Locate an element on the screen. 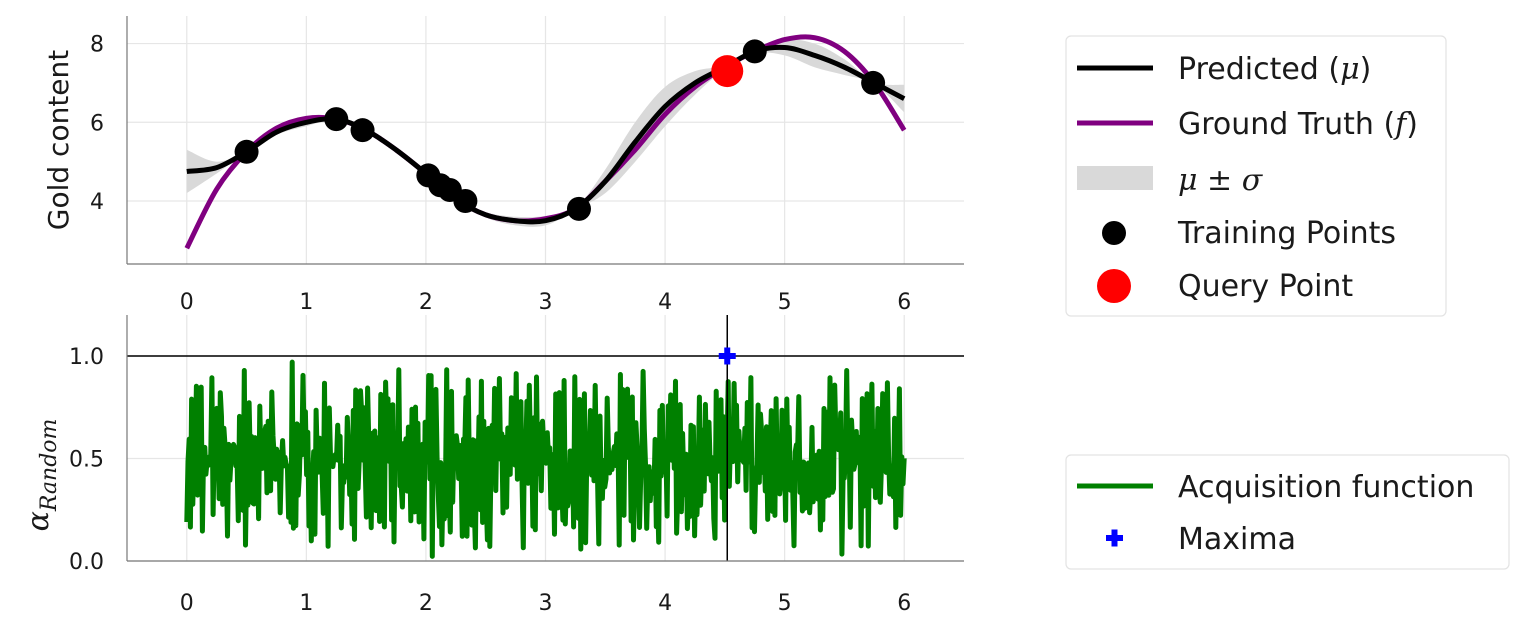 The image size is (1528, 631). maxima-marker is located at coordinates (727, 356).